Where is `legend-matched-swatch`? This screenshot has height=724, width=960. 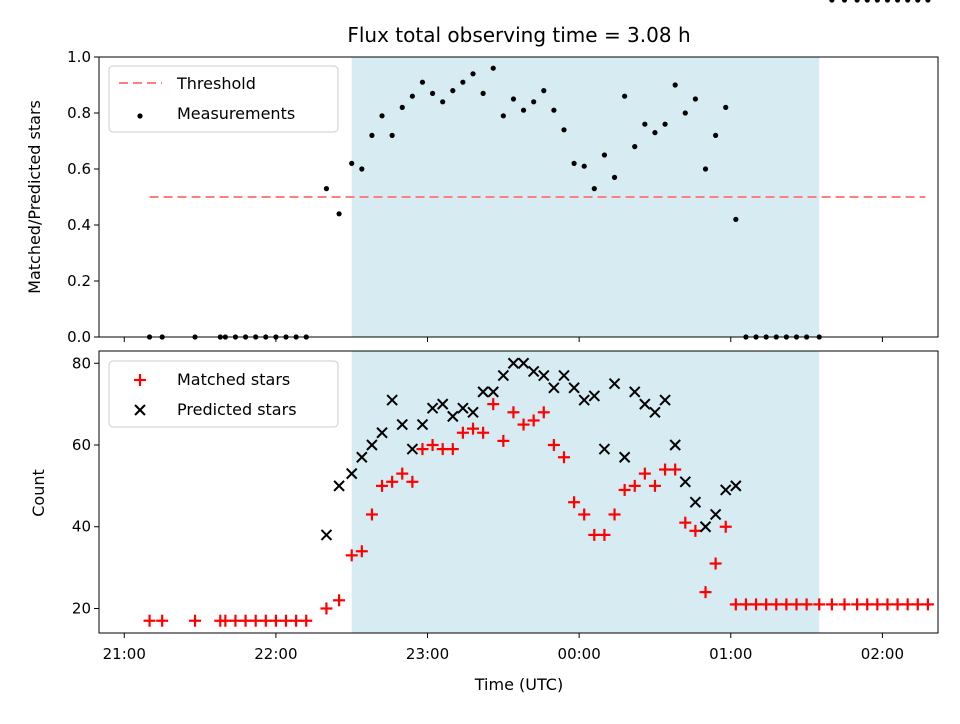 legend-matched-swatch is located at coordinates (140, 380).